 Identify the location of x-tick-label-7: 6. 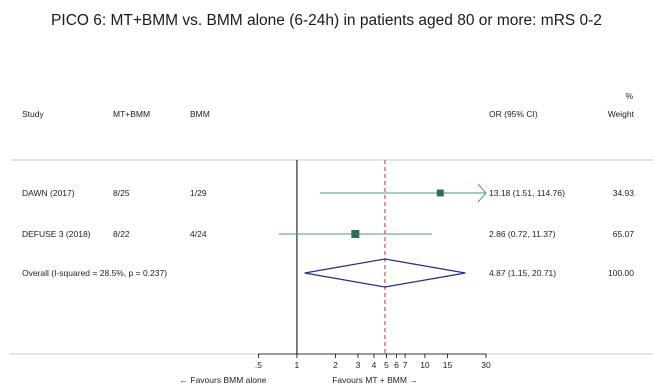
(396, 365).